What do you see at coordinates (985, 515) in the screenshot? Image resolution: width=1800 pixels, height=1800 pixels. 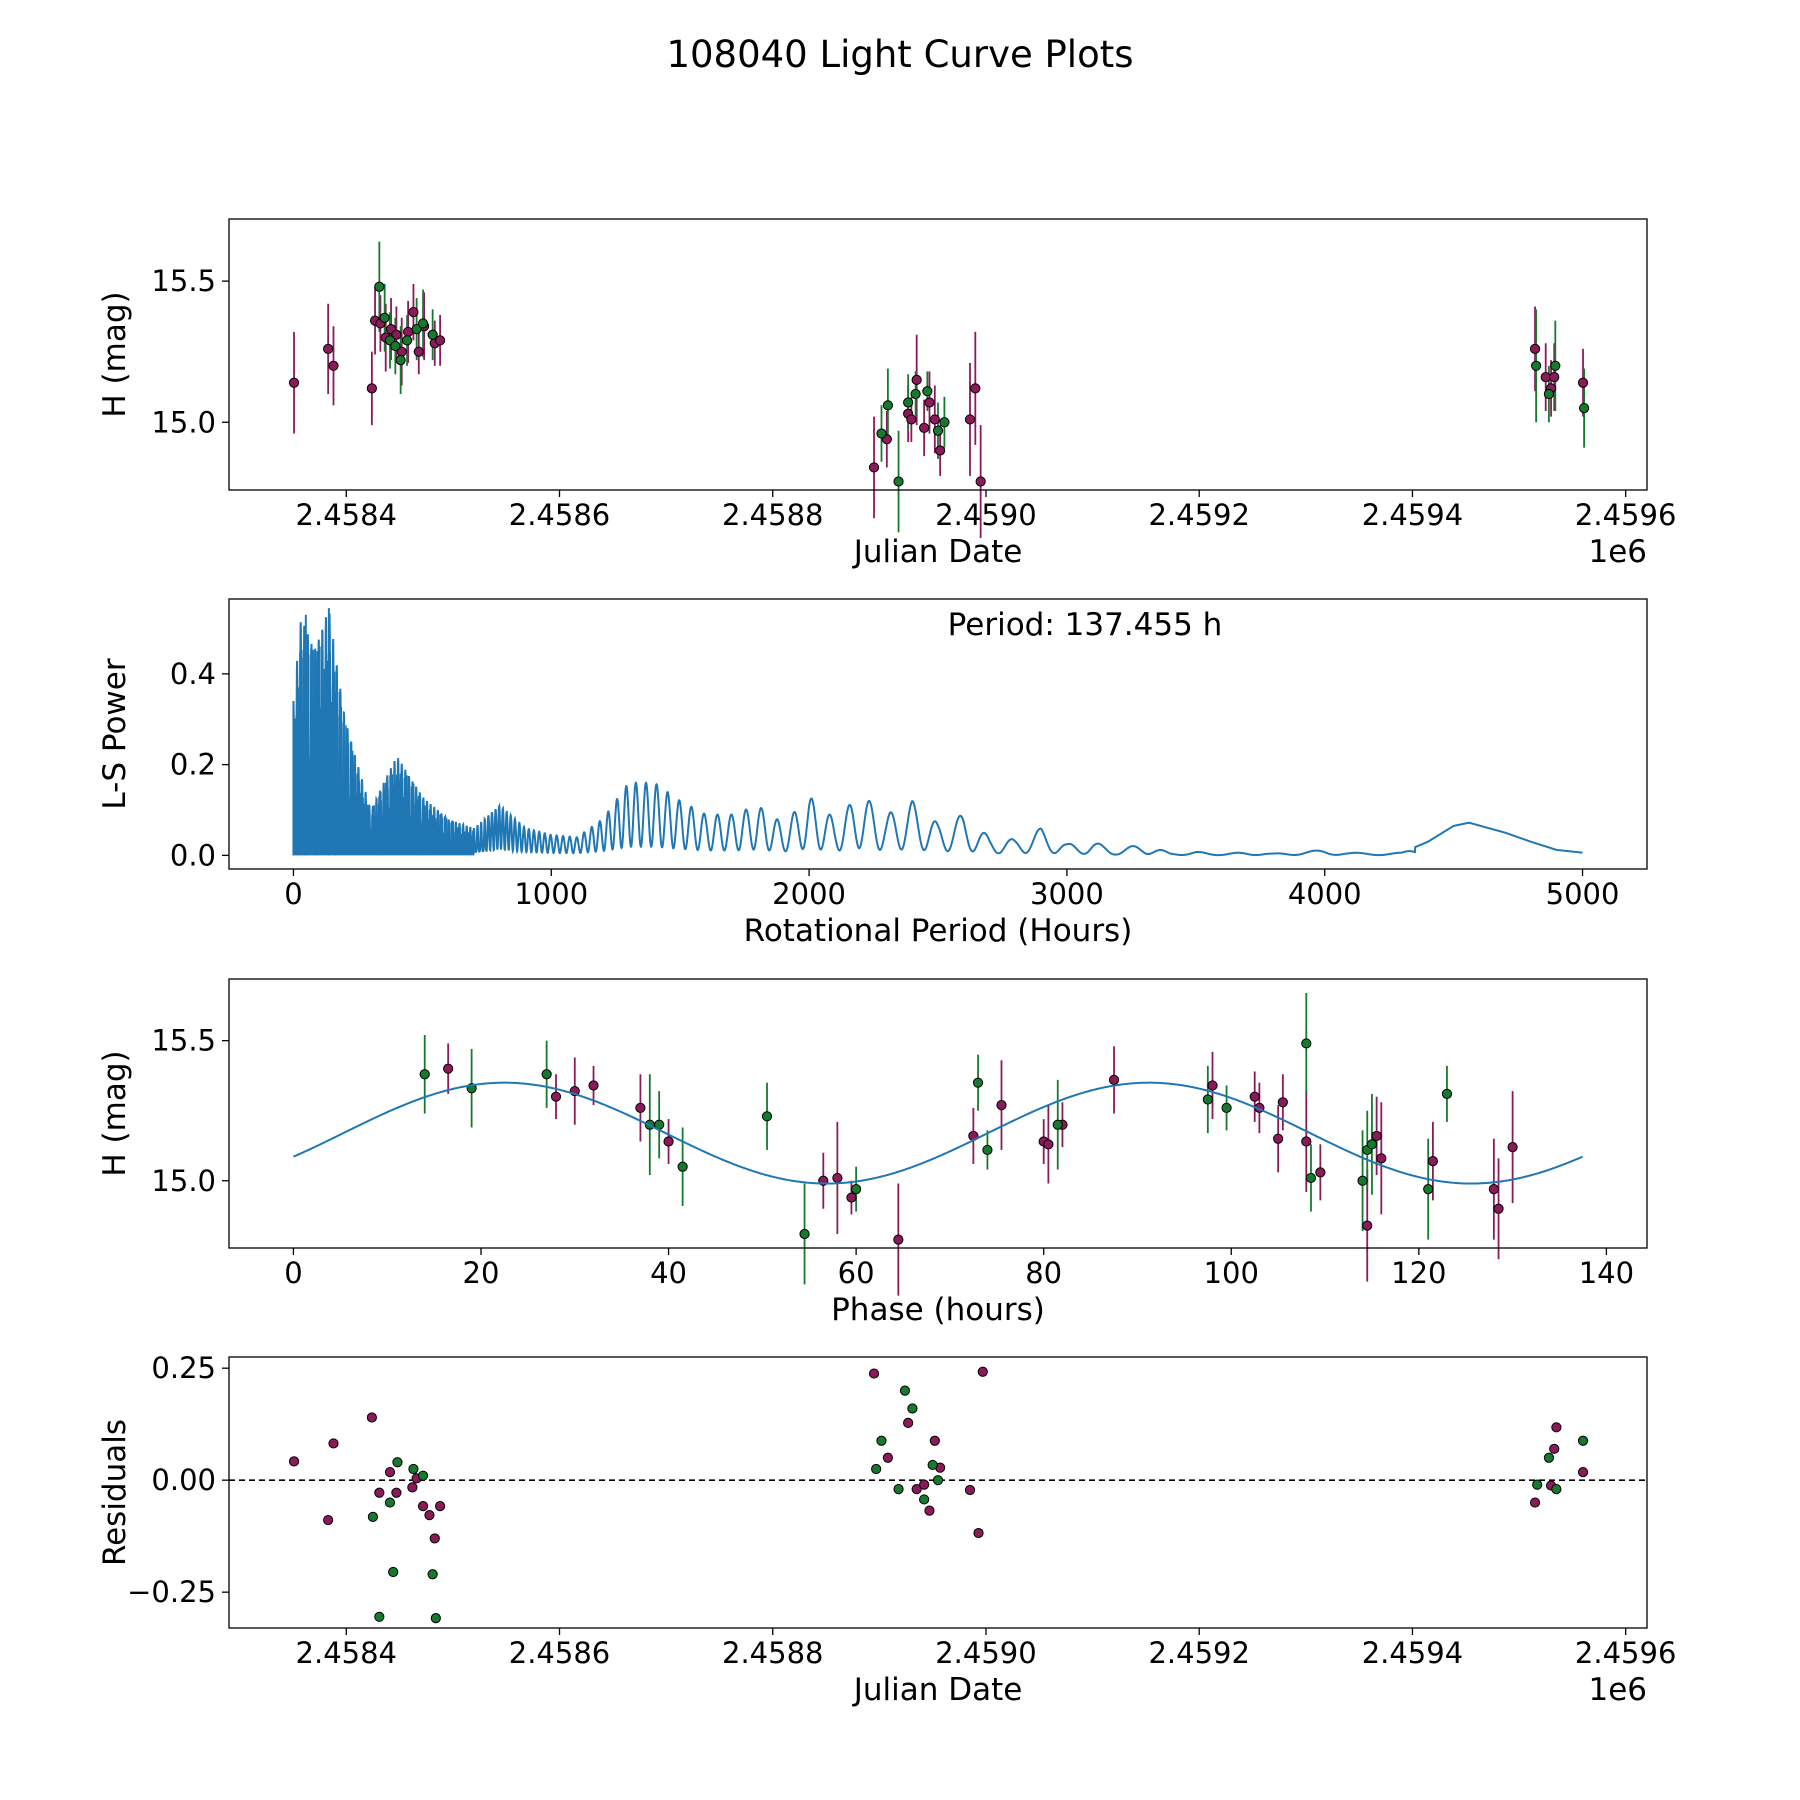 I see `x-tick-label: 2.4590` at bounding box center [985, 515].